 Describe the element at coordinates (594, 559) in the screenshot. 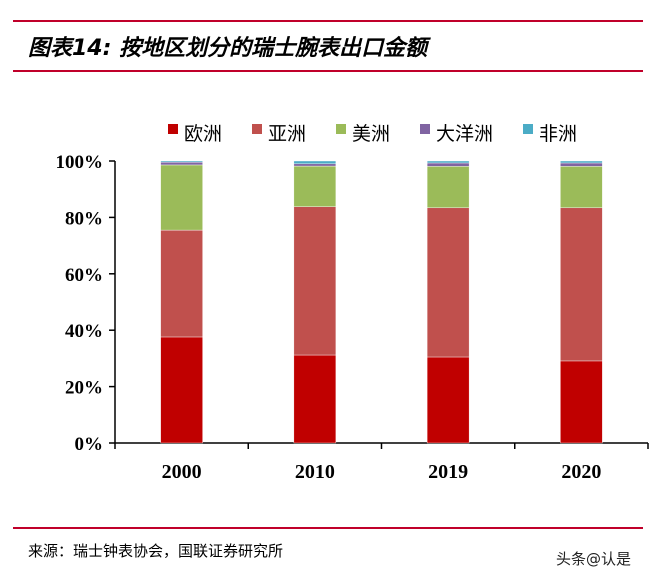

I see `watermark: 头条@认是` at that location.